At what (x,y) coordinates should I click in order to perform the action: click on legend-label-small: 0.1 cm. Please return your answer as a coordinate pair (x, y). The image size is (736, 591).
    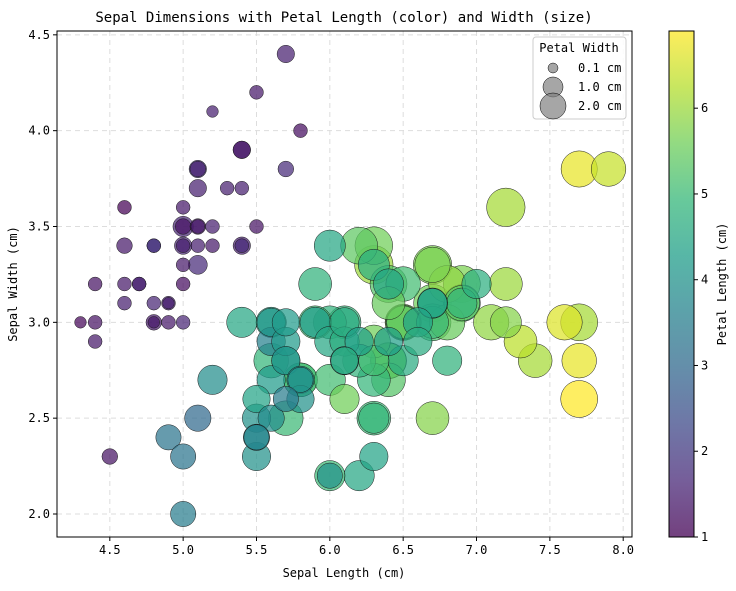
    Looking at the image, I should click on (599, 68).